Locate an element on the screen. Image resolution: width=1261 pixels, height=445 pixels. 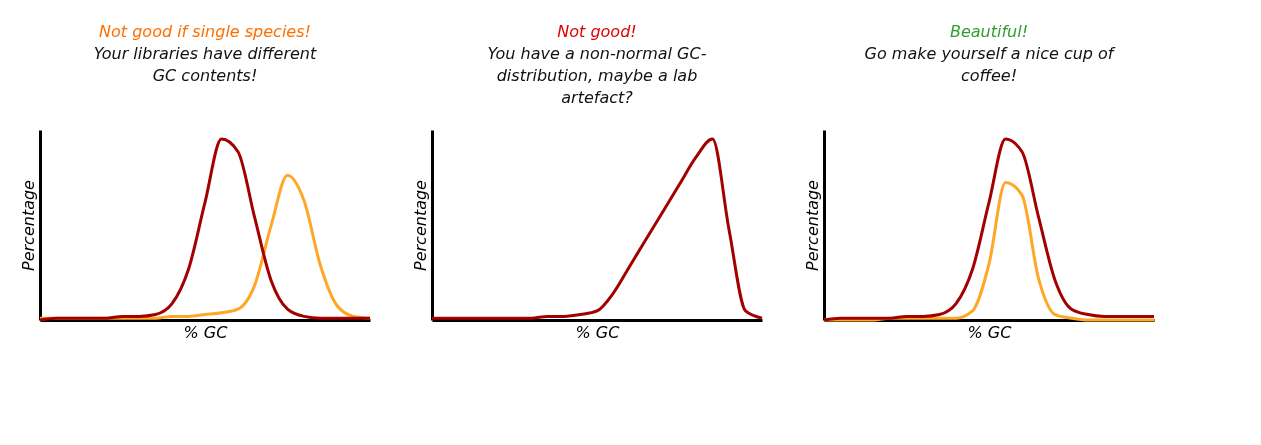
text: Not good! is located at coordinates (597, 31).